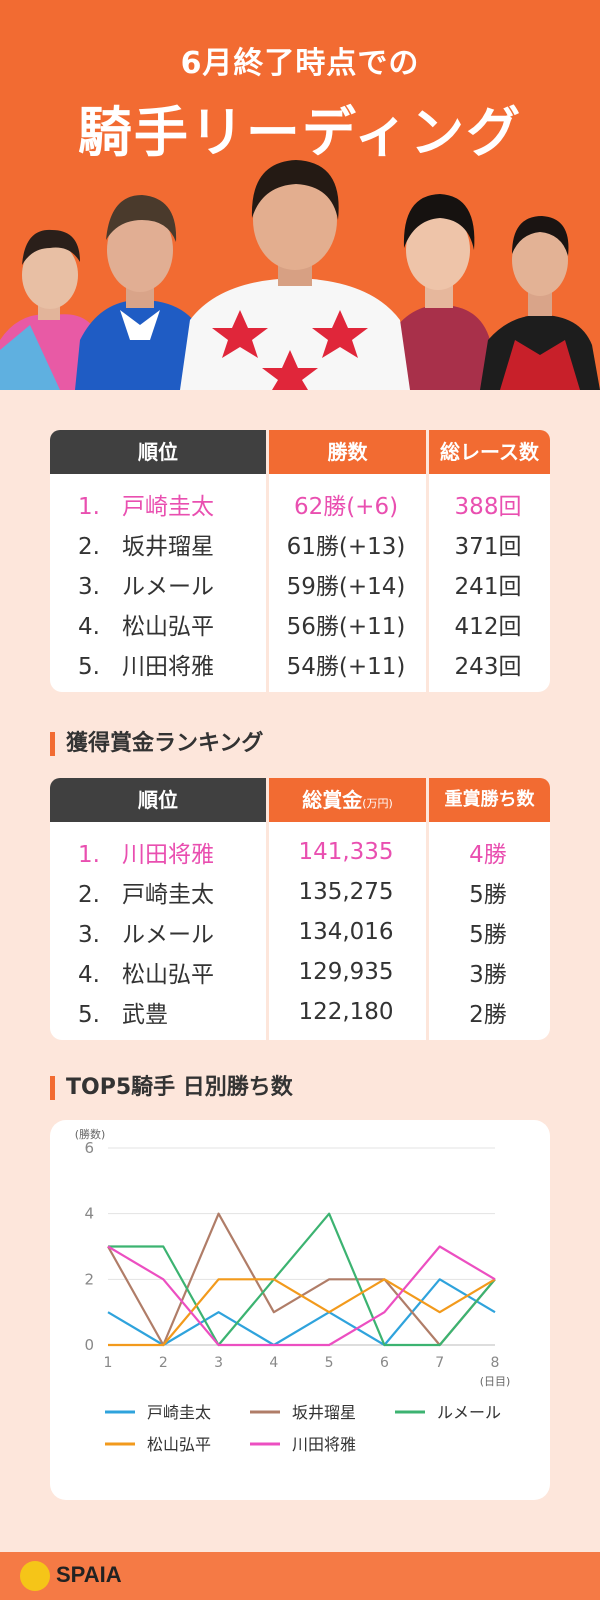 The height and width of the screenshot is (1600, 600). I want to click on header-grade-wins: 重賞勝ち数, so click(489, 800).